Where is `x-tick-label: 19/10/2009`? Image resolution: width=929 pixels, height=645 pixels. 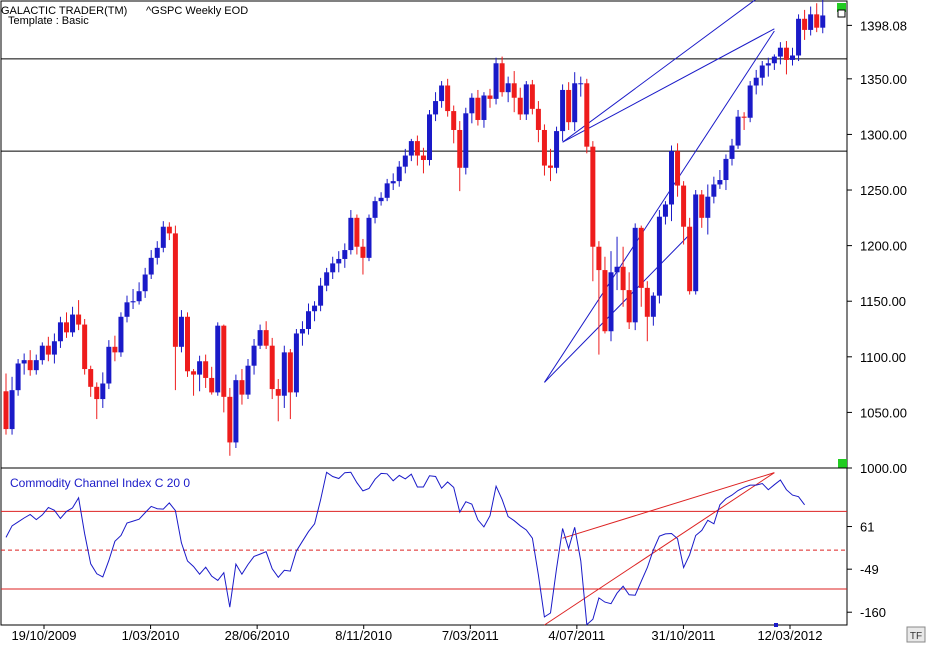
x-tick-label: 19/10/2009 is located at coordinates (43, 635).